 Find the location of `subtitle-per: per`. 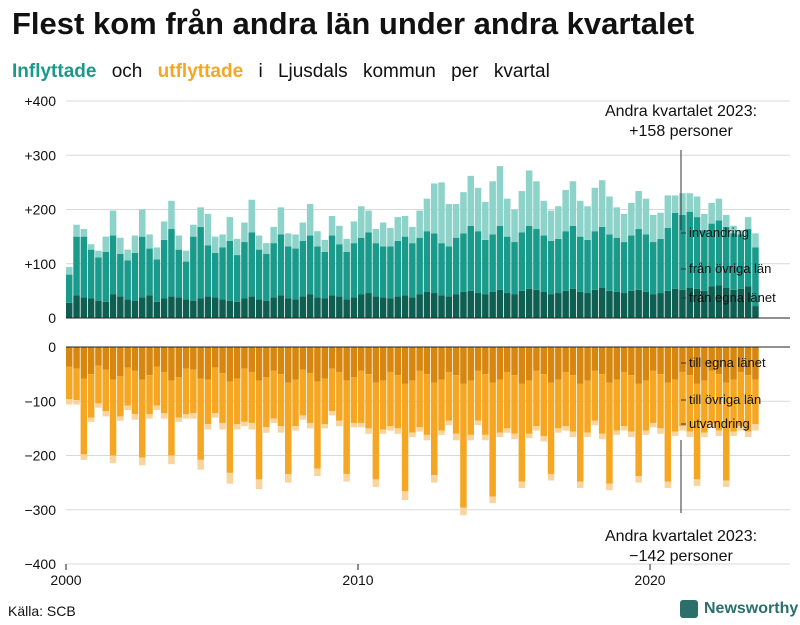

subtitle-per: per is located at coordinates (465, 71).